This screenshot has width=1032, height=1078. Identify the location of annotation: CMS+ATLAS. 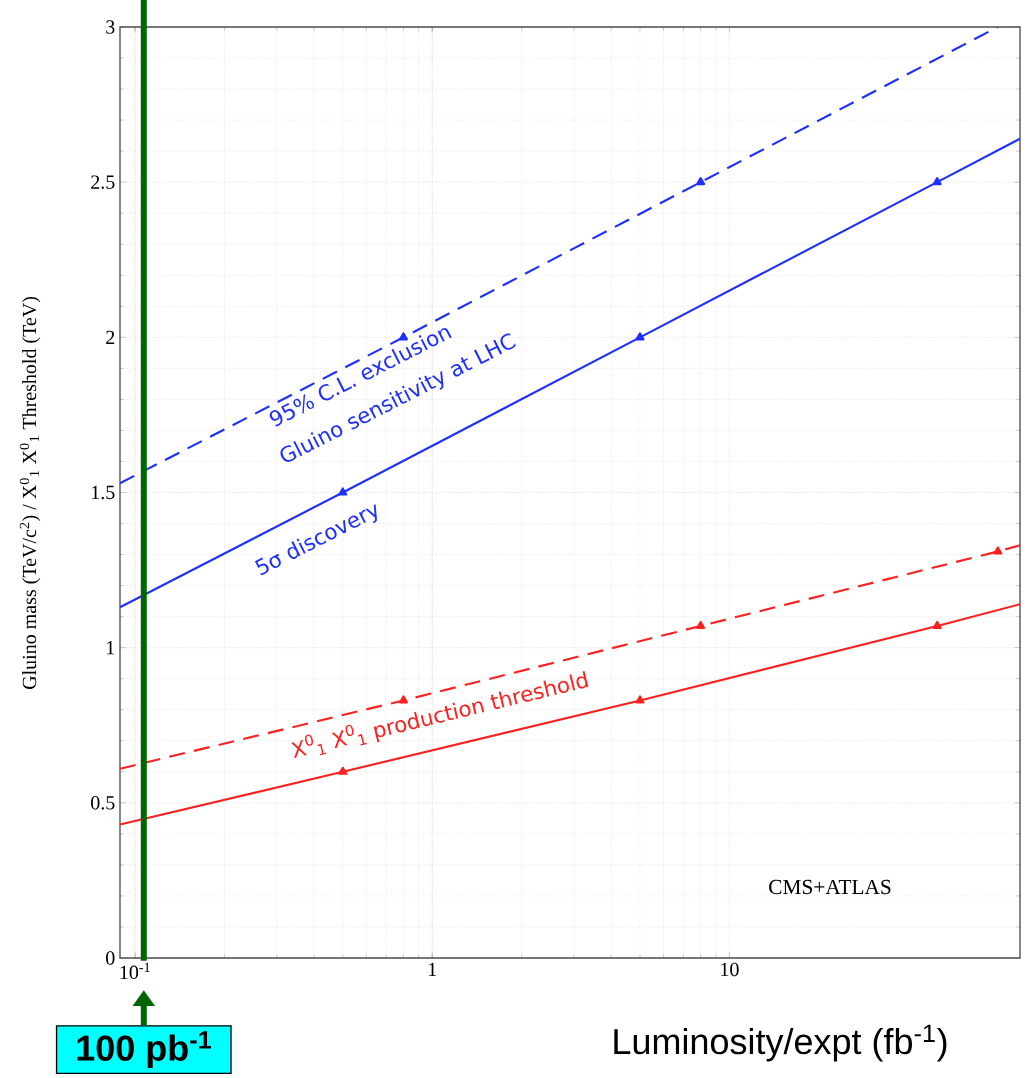
(830, 887).